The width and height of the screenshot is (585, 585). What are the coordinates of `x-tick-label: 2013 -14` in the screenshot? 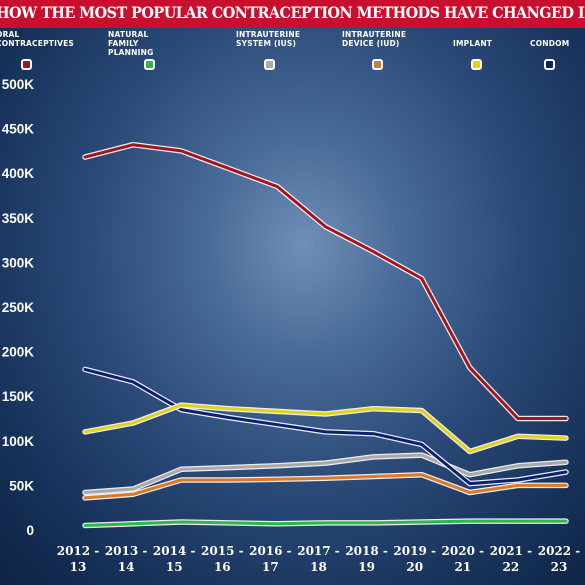 It's located at (126, 559).